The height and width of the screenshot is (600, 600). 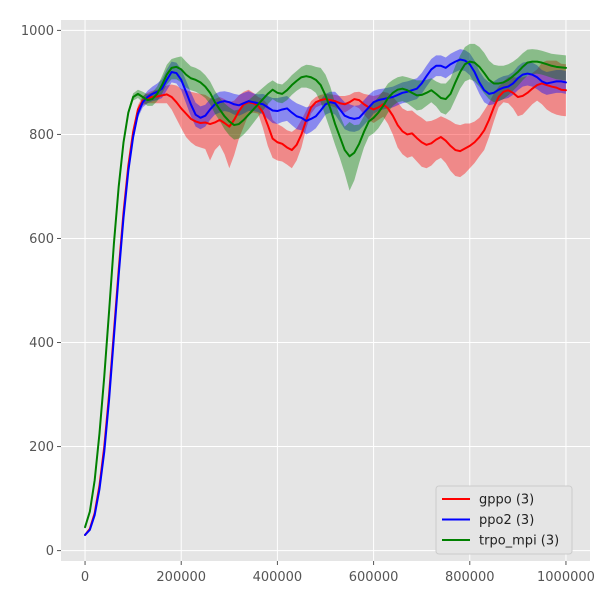 I want to click on y-tick-label: 0, so click(x=50, y=551).